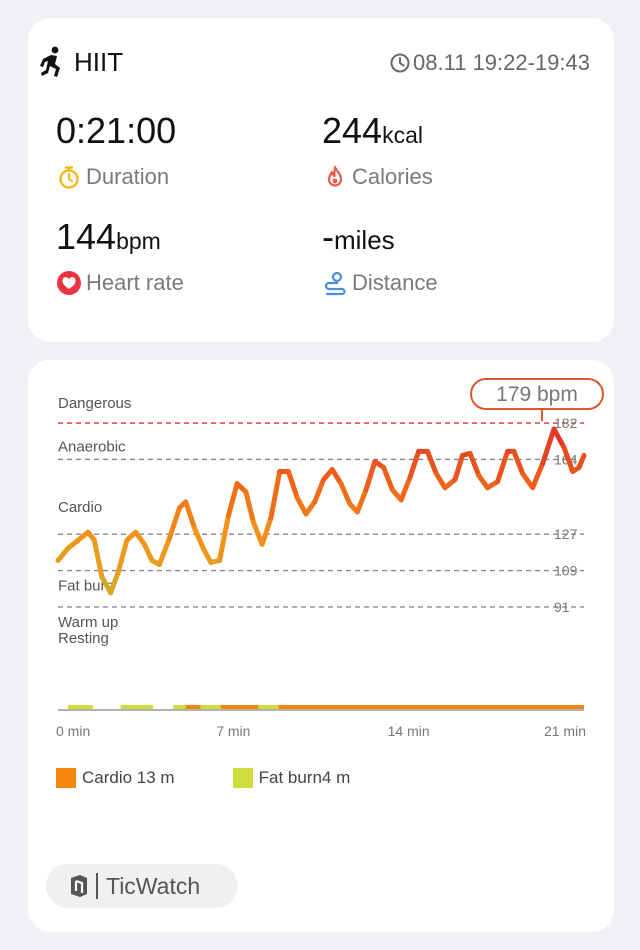 The width and height of the screenshot is (640, 950). What do you see at coordinates (128, 176) in the screenshot?
I see `duration-label: Duration` at bounding box center [128, 176].